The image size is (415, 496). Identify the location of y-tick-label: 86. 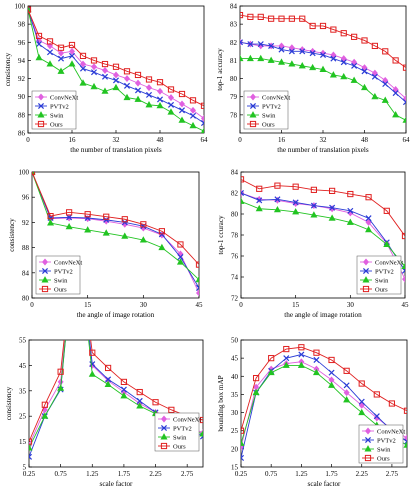
(22, 134).